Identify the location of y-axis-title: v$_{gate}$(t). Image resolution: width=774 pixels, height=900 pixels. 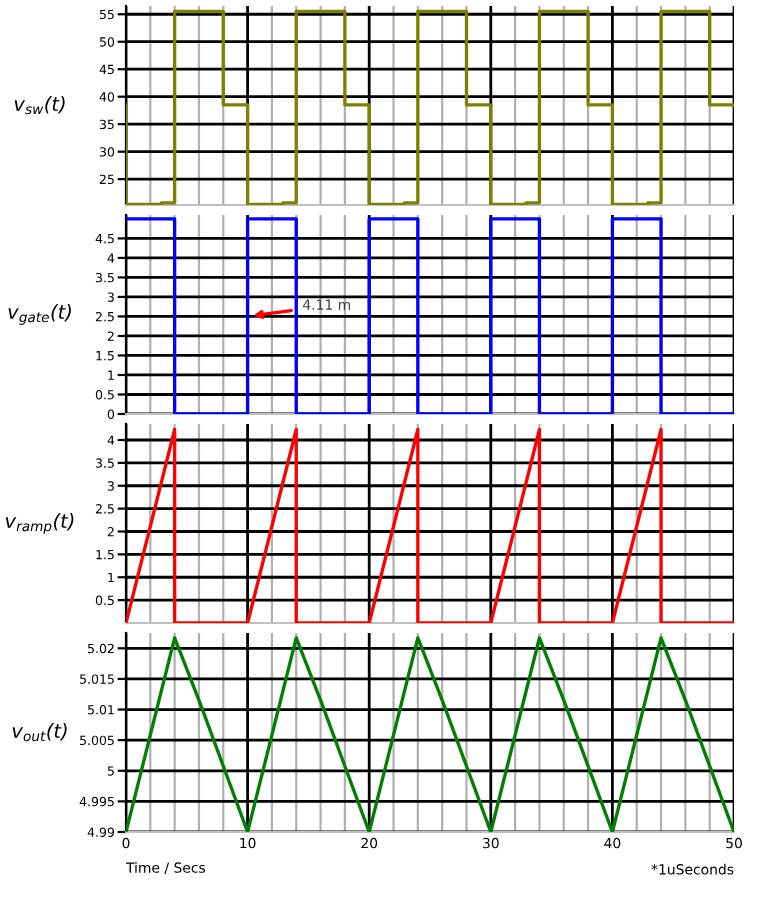
(39, 314).